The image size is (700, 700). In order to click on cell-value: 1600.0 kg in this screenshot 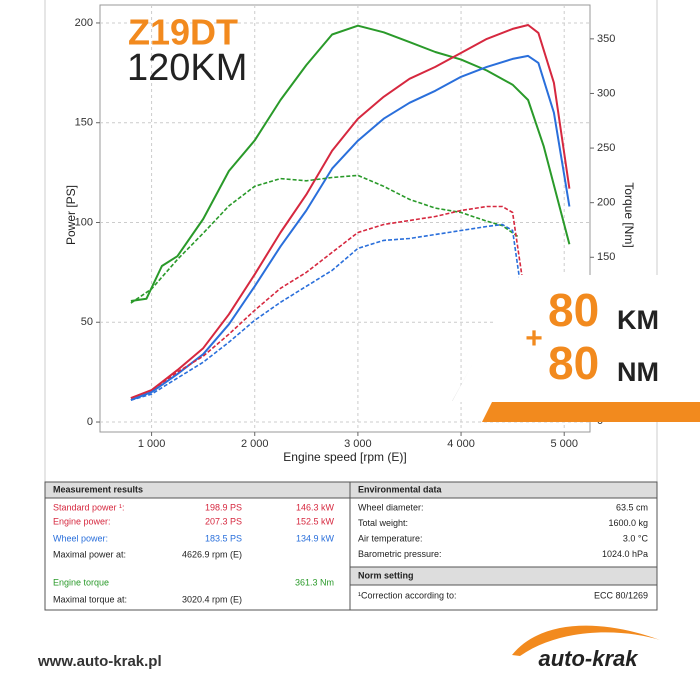, I will do `click(628, 523)`.